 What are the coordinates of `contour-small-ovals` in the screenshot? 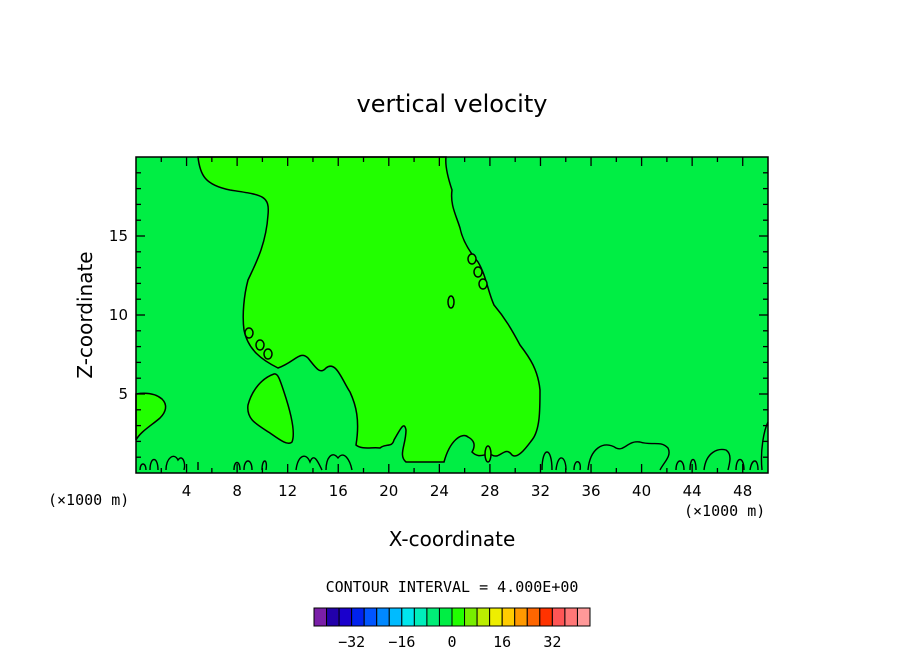 It's located at (368, 358).